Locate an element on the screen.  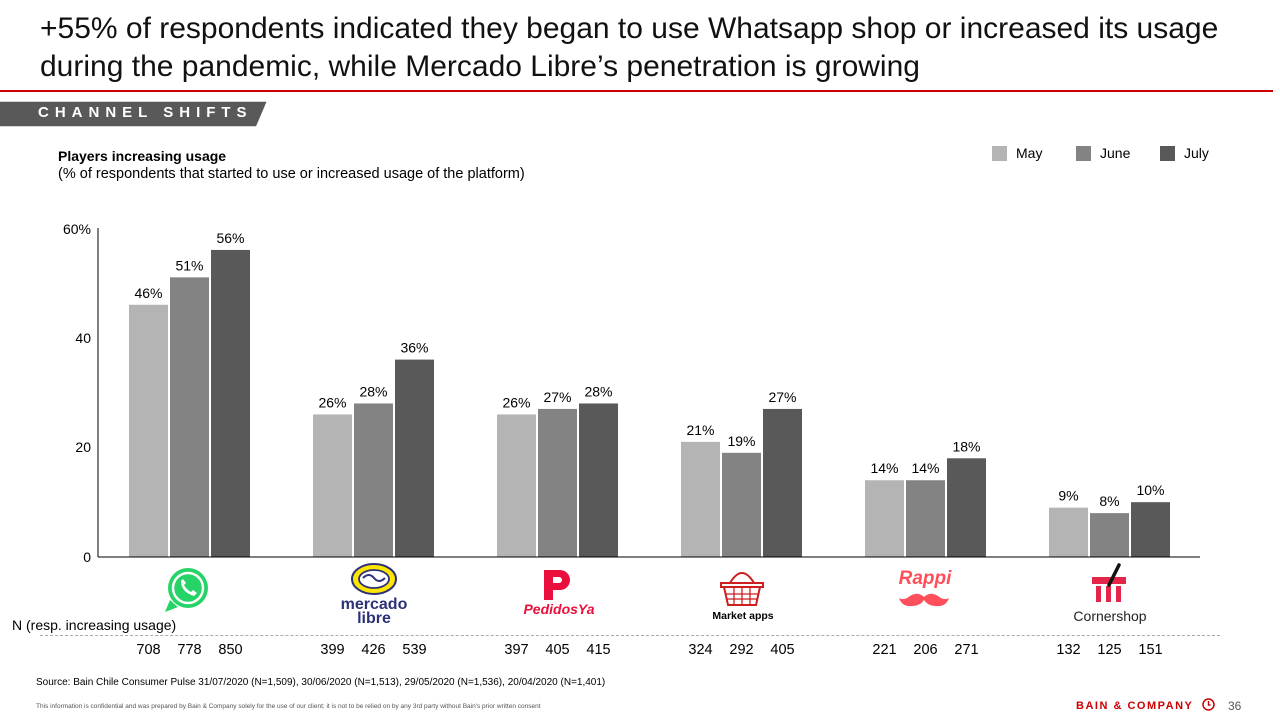
respondent-count: 708 is located at coordinates (148, 650).